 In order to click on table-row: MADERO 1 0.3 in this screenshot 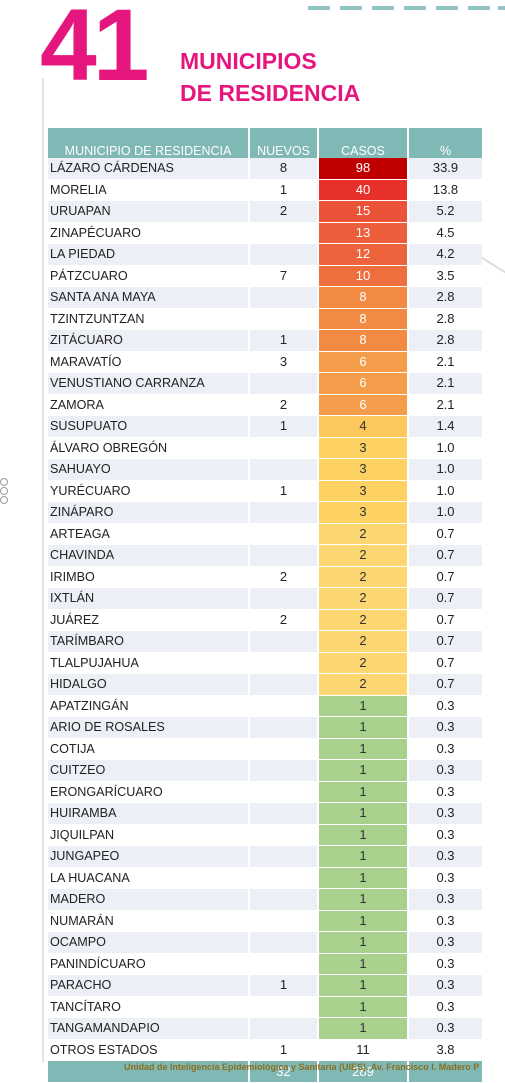, I will do `click(265, 900)`.